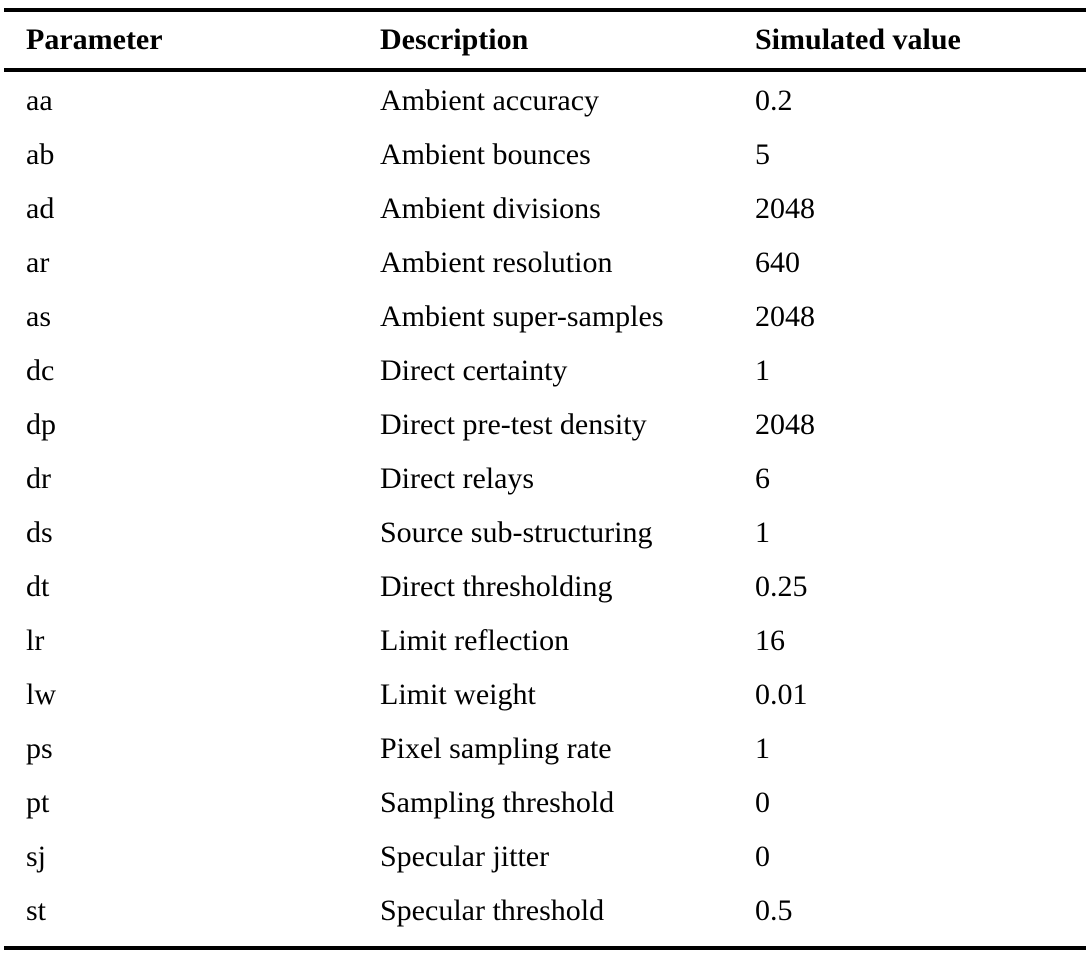 This screenshot has width=1089, height=955. I want to click on cell-description: Direct thresholding, so click(496, 586).